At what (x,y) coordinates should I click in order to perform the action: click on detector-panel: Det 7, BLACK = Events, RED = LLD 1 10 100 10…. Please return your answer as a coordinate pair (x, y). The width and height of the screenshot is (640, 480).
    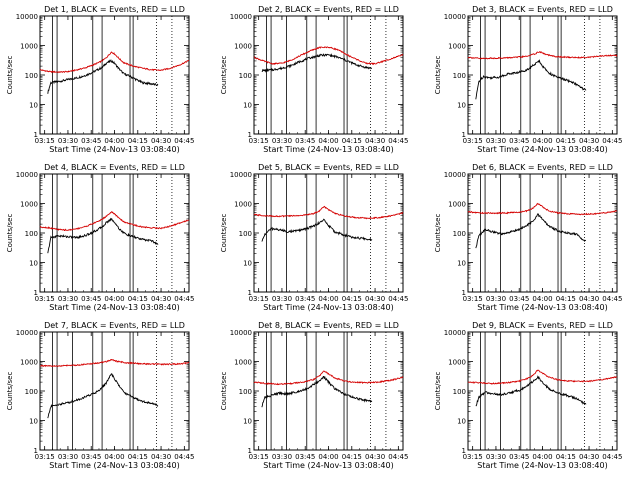
    Looking at the image, I should click on (100, 395).